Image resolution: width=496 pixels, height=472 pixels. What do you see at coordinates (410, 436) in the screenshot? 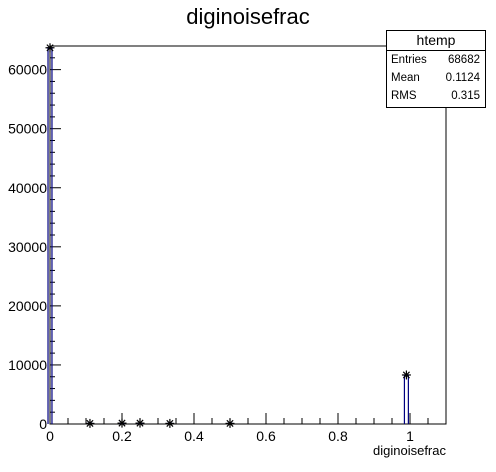
I see `x-tick-label: 1` at bounding box center [410, 436].